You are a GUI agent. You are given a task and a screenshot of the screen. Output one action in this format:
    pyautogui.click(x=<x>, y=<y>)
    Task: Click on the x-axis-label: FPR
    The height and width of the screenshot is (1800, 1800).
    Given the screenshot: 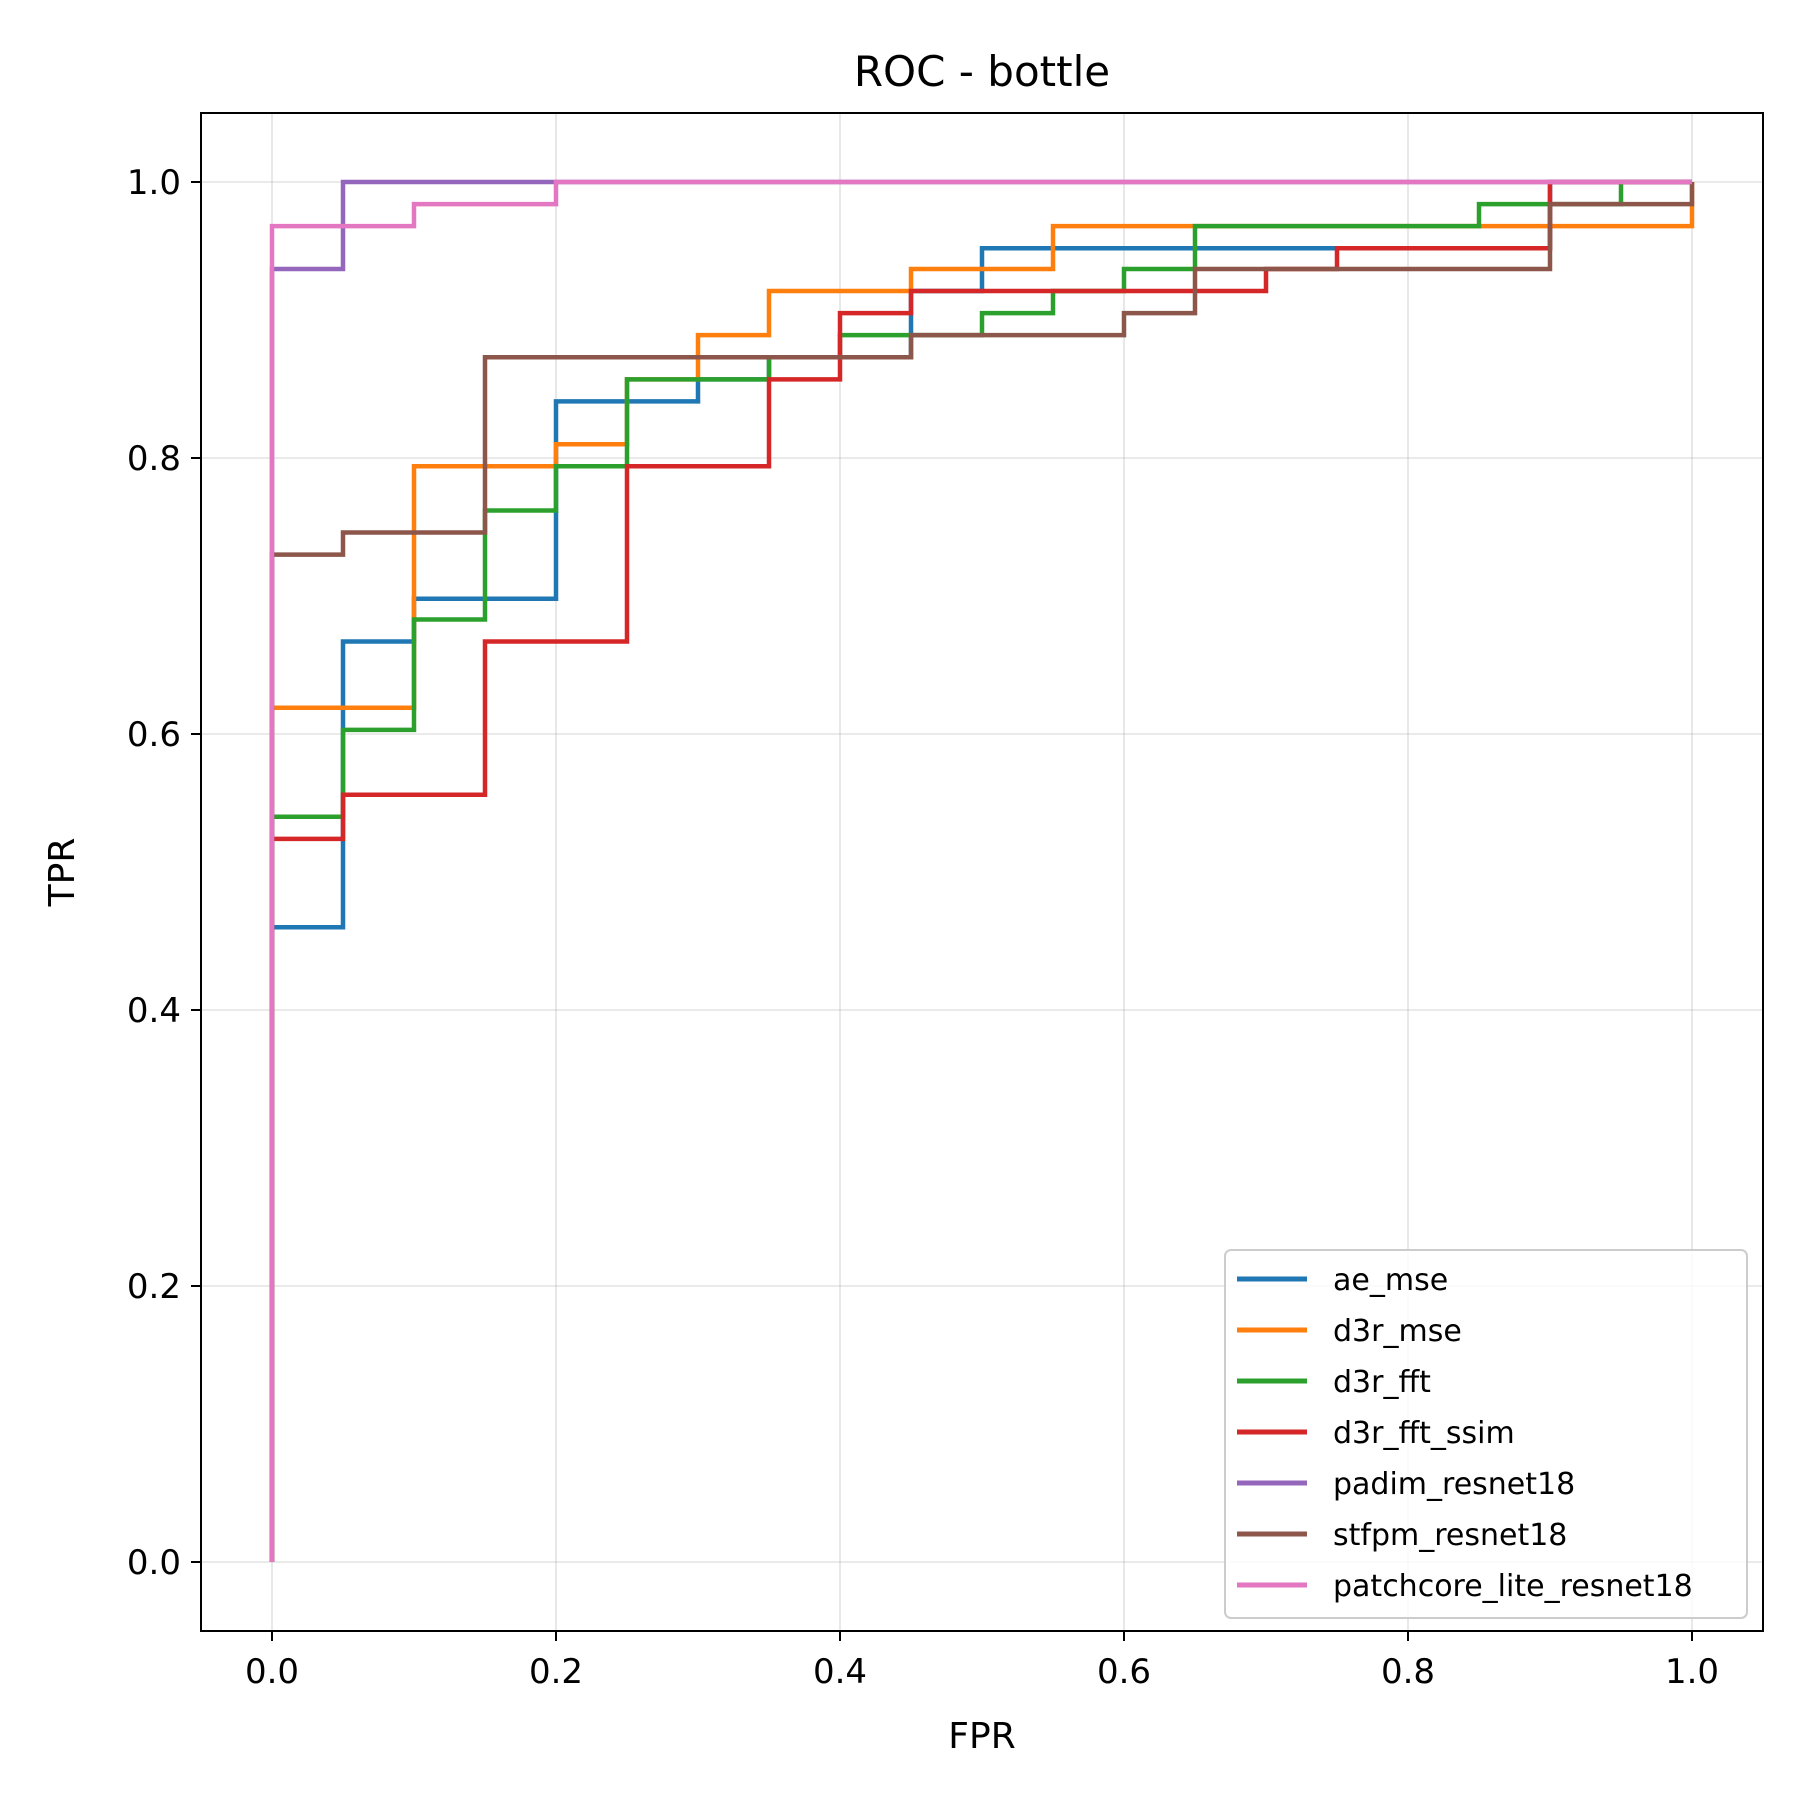 What is the action you would take?
    pyautogui.click(x=981, y=1736)
    